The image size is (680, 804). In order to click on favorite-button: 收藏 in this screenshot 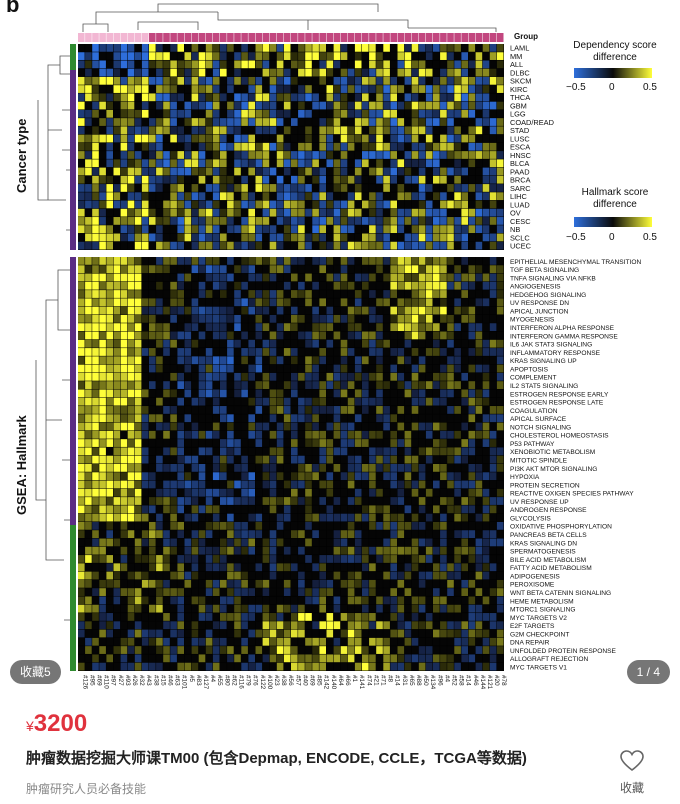, I will do `click(632, 773)`.